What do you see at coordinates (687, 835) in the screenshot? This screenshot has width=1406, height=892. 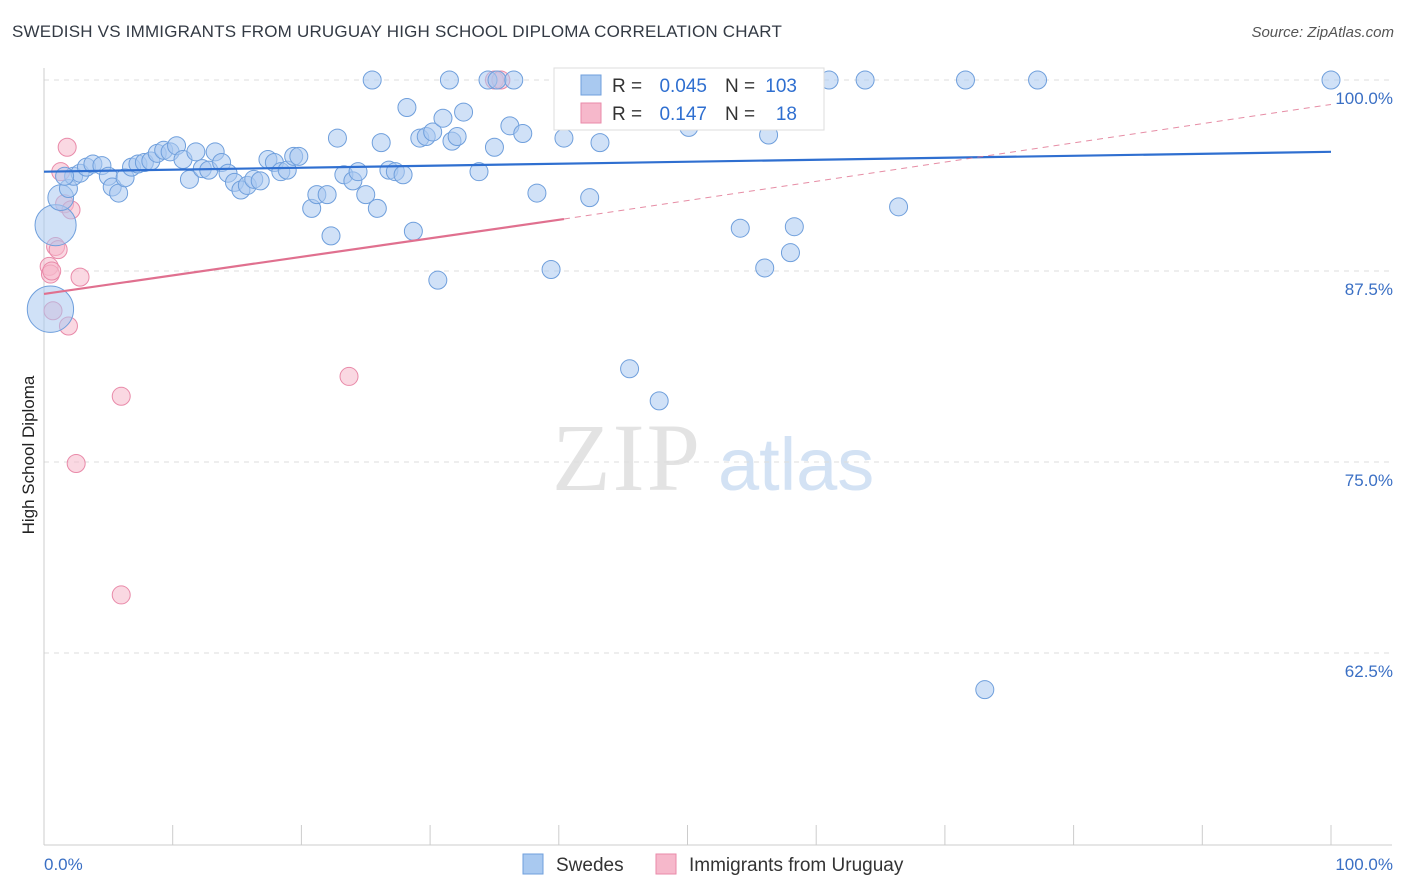 I see `x-tick-marks` at bounding box center [687, 835].